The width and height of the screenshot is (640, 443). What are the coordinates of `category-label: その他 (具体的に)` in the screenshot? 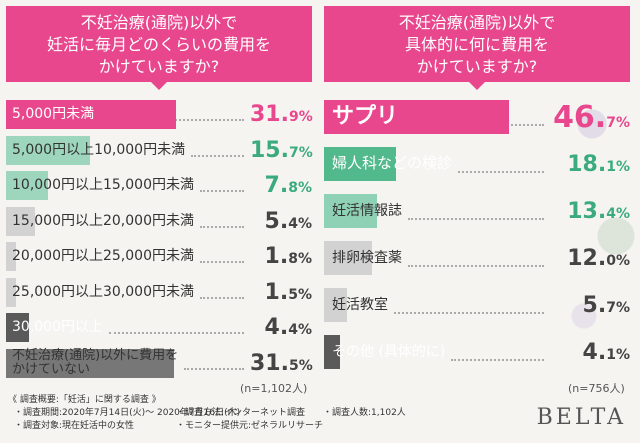 It's located at (389, 351).